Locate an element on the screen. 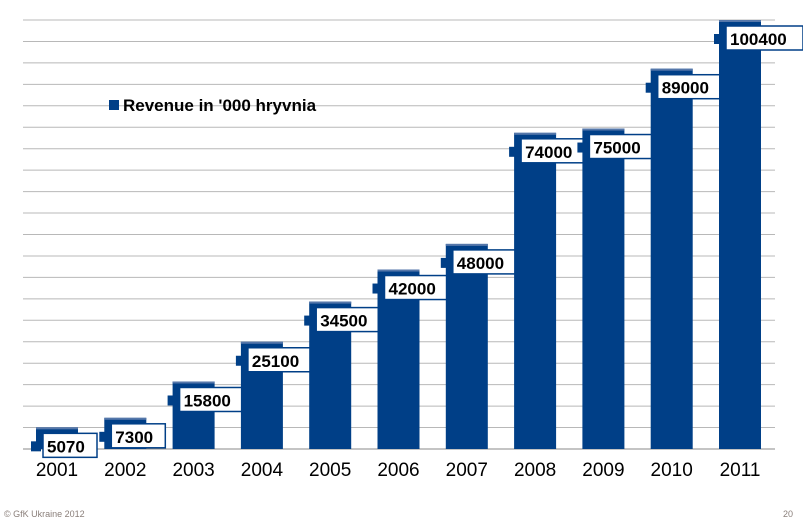 The image size is (803, 526). x-tick-label: 2001 is located at coordinates (57, 470).